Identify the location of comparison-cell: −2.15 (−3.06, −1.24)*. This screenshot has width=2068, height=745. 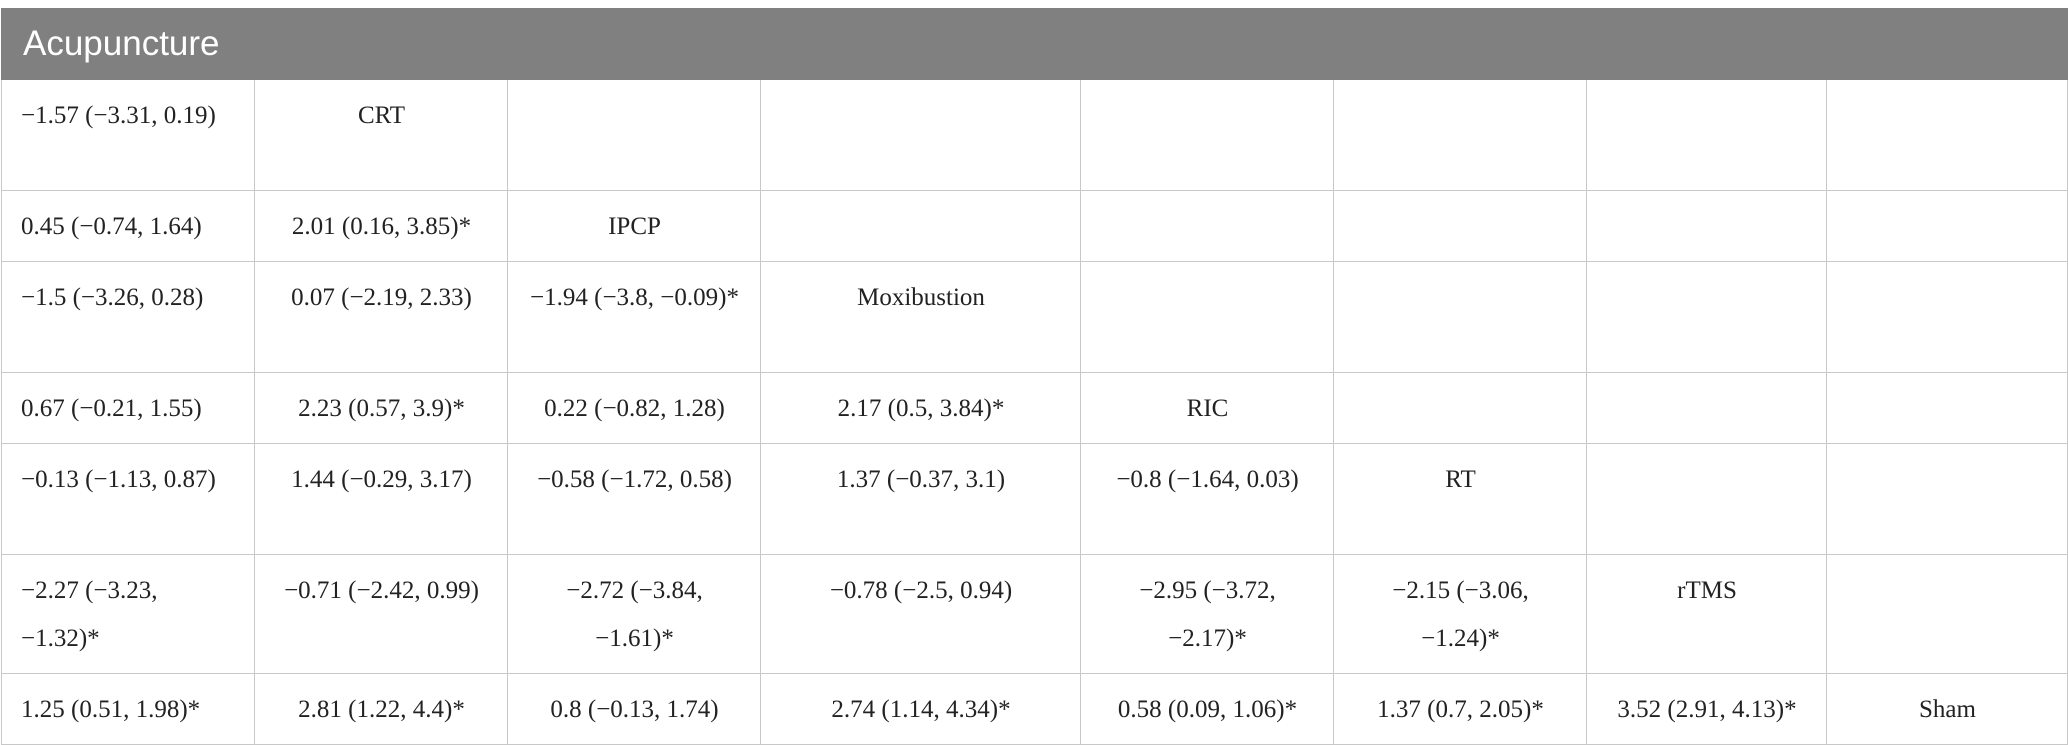
(1460, 614).